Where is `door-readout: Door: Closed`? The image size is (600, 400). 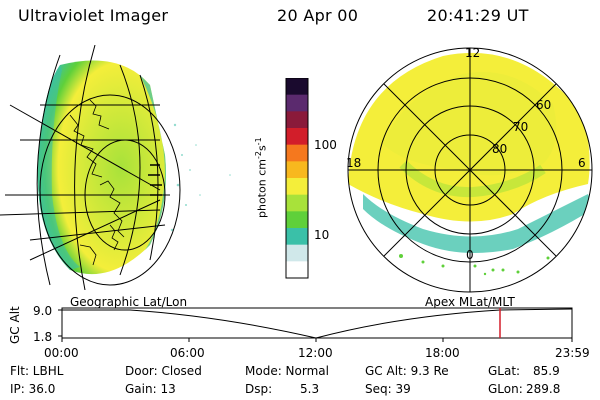 door-readout: Door: Closed is located at coordinates (163, 371).